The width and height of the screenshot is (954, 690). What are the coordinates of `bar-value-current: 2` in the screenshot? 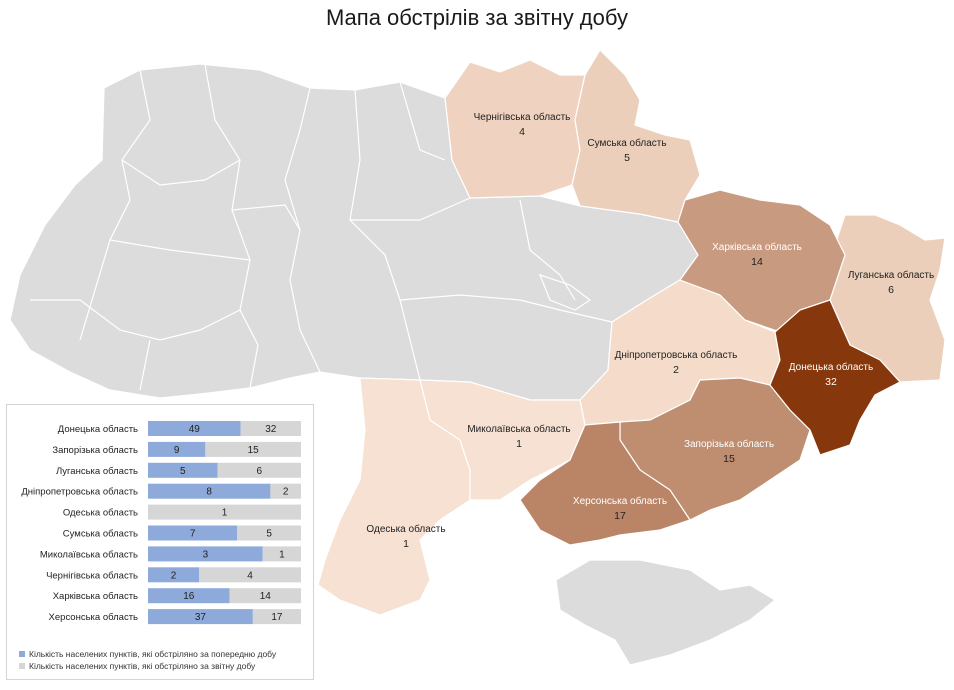 It's located at (286, 492).